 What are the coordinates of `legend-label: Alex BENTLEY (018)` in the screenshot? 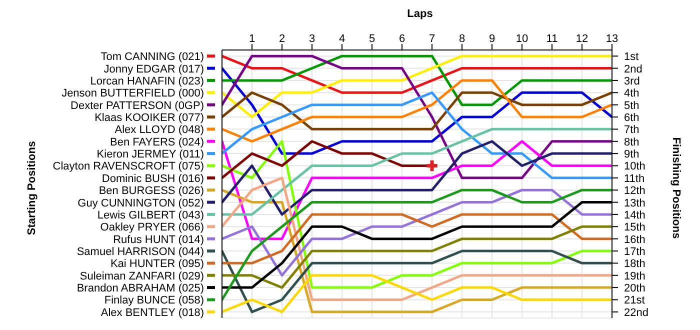 It's located at (152, 312).